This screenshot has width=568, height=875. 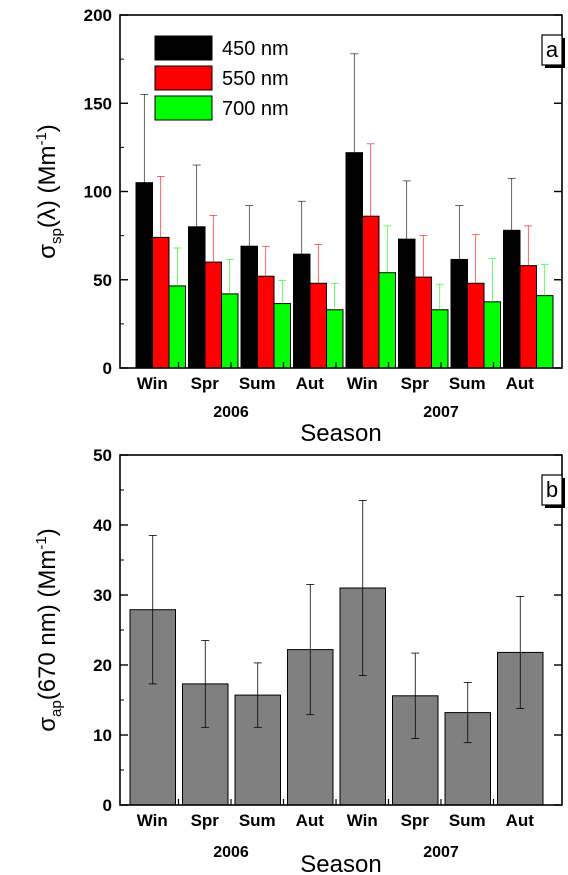 I want to click on y-axis-title-part-2: (670 nm) (Mm, so click(x=47, y=625).